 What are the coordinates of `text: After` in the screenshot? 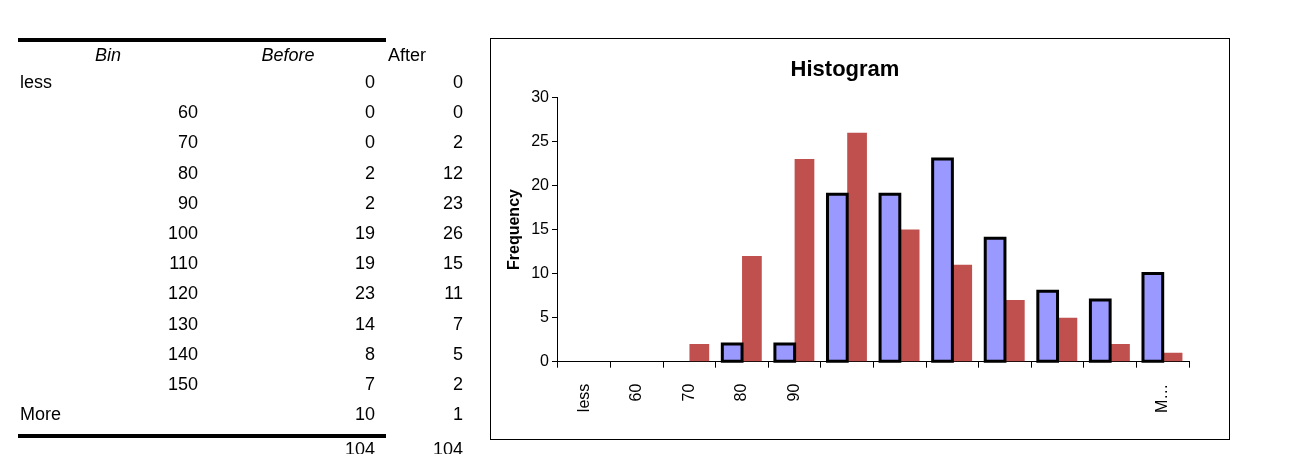 It's located at (407, 55).